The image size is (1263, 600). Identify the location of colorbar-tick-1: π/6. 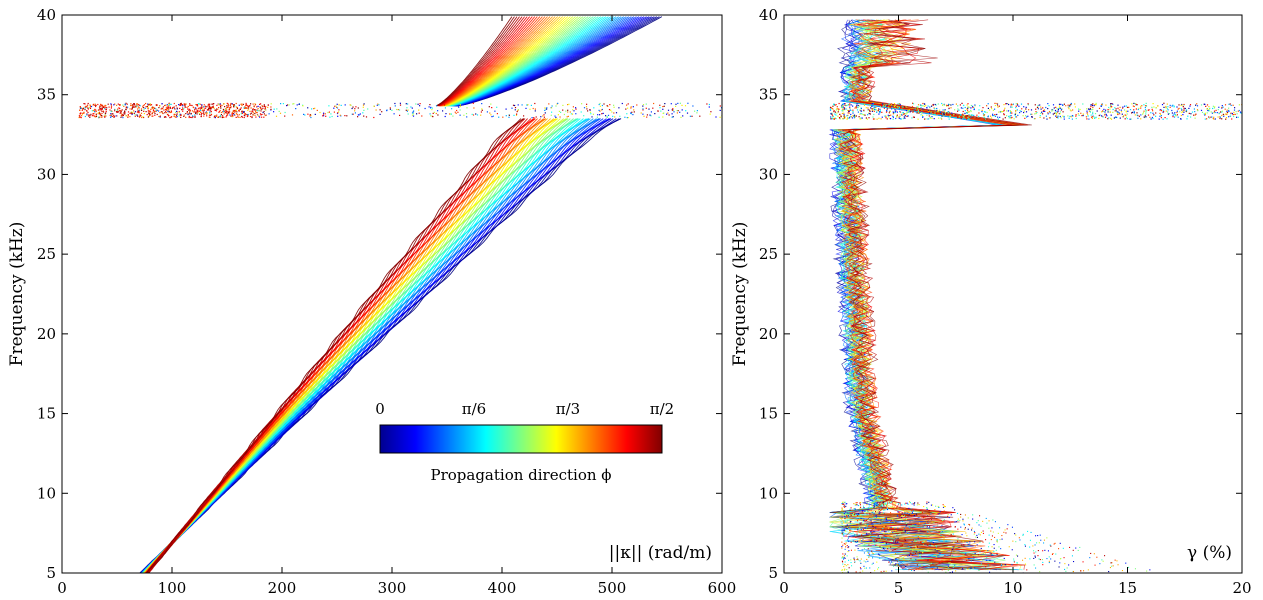
(474, 409).